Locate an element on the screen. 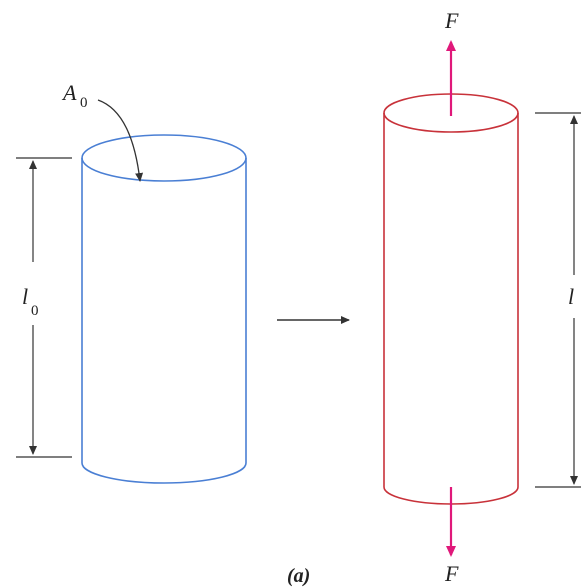 The image size is (581, 588). top-force-label: F is located at coordinates (451, 20).